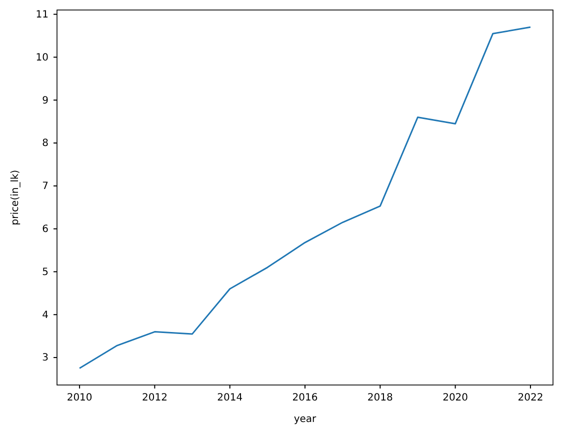 This screenshot has width=563, height=434. What do you see at coordinates (42, 14) in the screenshot?
I see `y-tick-label: 11` at bounding box center [42, 14].